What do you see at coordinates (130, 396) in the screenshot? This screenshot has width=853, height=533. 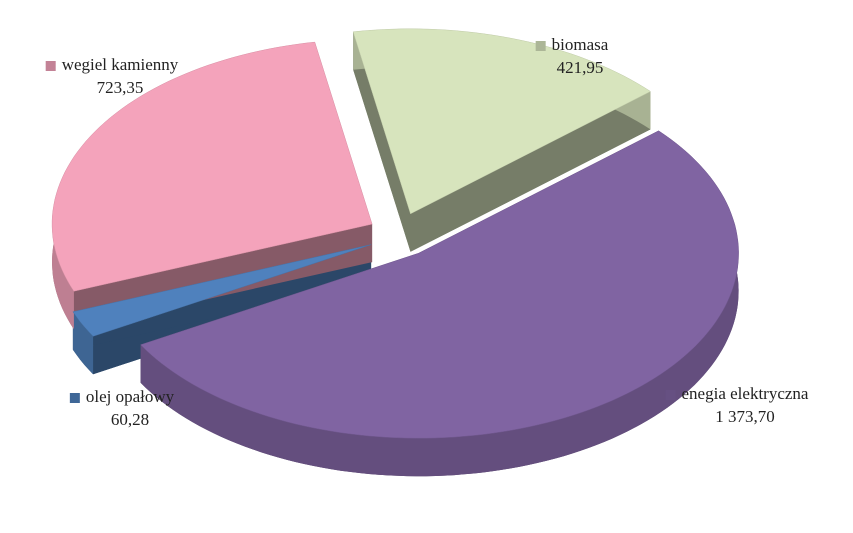 I see `legend-label: olej opałowy` at bounding box center [130, 396].